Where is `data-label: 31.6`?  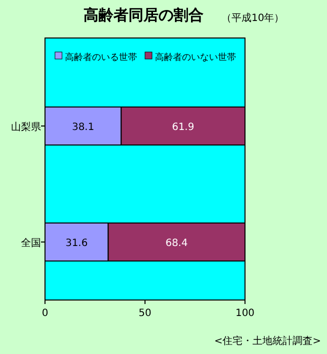 data-label: 31.6 is located at coordinates (76, 243).